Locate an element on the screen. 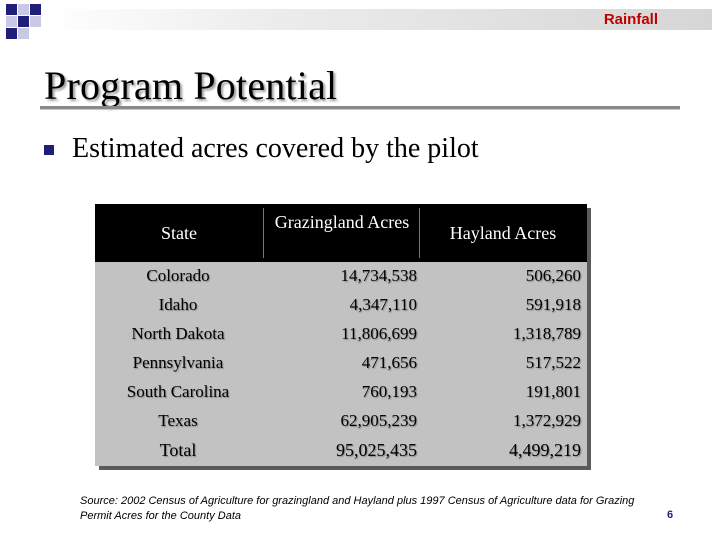 This screenshot has width=720, height=540. cell-hayland: 517,522 is located at coordinates (553, 362).